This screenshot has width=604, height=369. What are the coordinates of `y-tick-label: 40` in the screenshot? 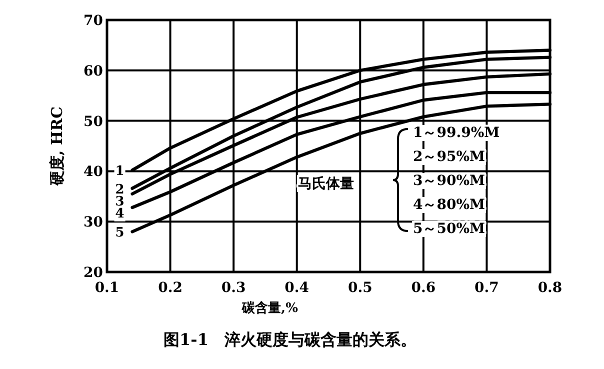 It's located at (94, 172).